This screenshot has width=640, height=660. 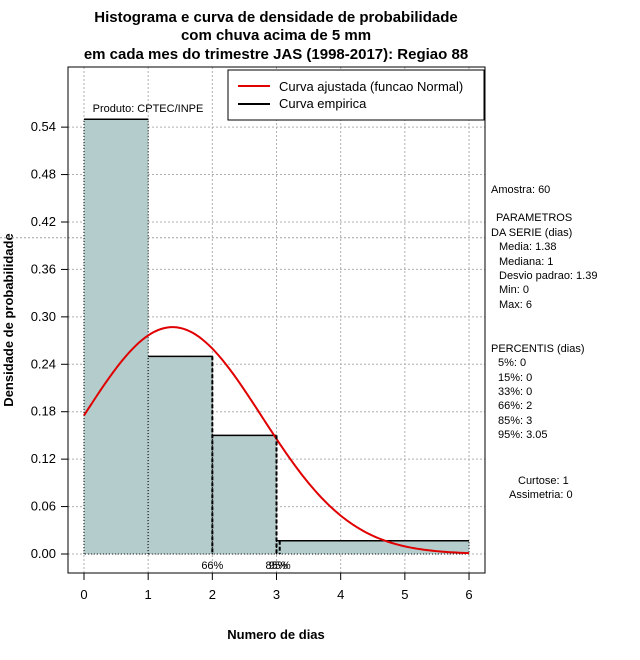 I want to click on y-axis-title: Densidade de probabilidade, so click(x=8, y=319).